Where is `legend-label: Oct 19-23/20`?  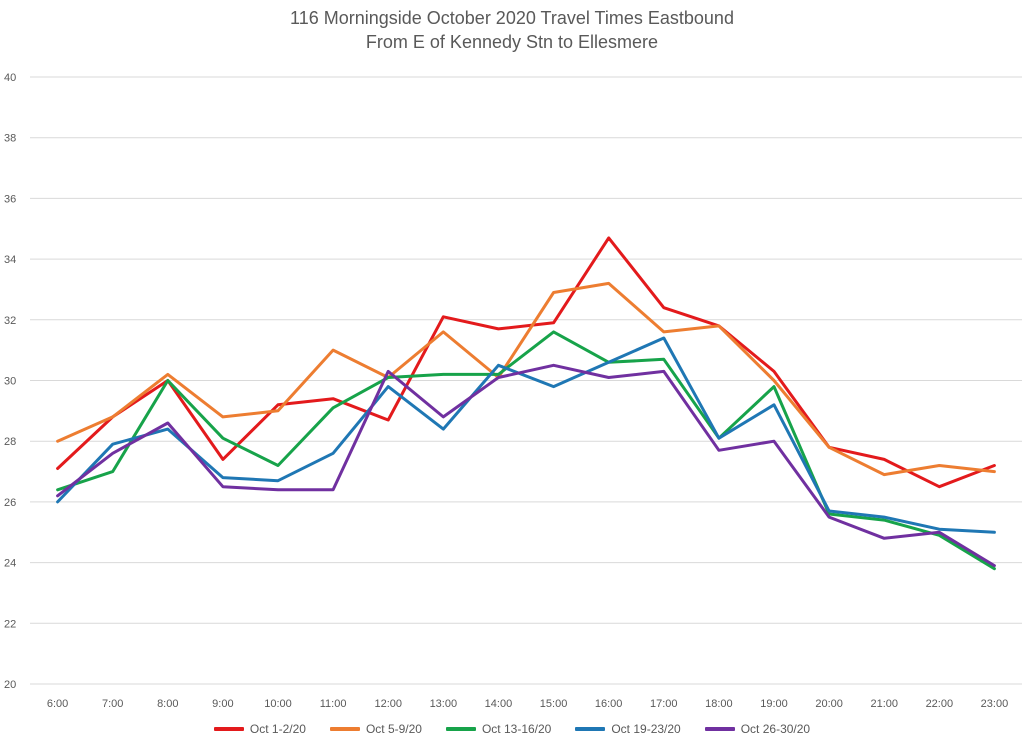 legend-label: Oct 19-23/20 is located at coordinates (646, 729).